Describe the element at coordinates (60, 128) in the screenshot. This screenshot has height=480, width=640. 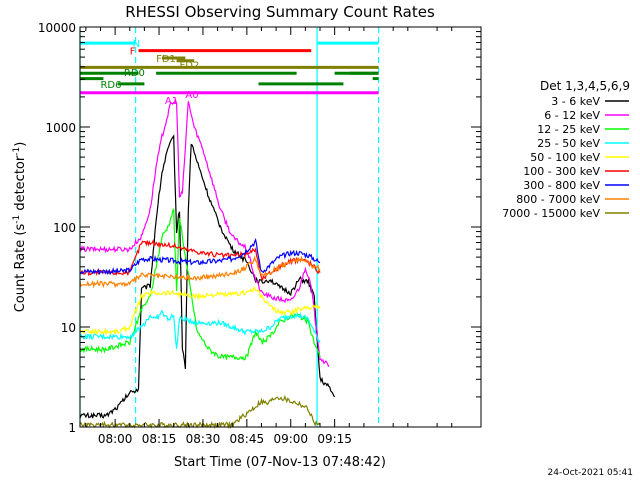
I see `y-tick-label-3: 1000` at that location.